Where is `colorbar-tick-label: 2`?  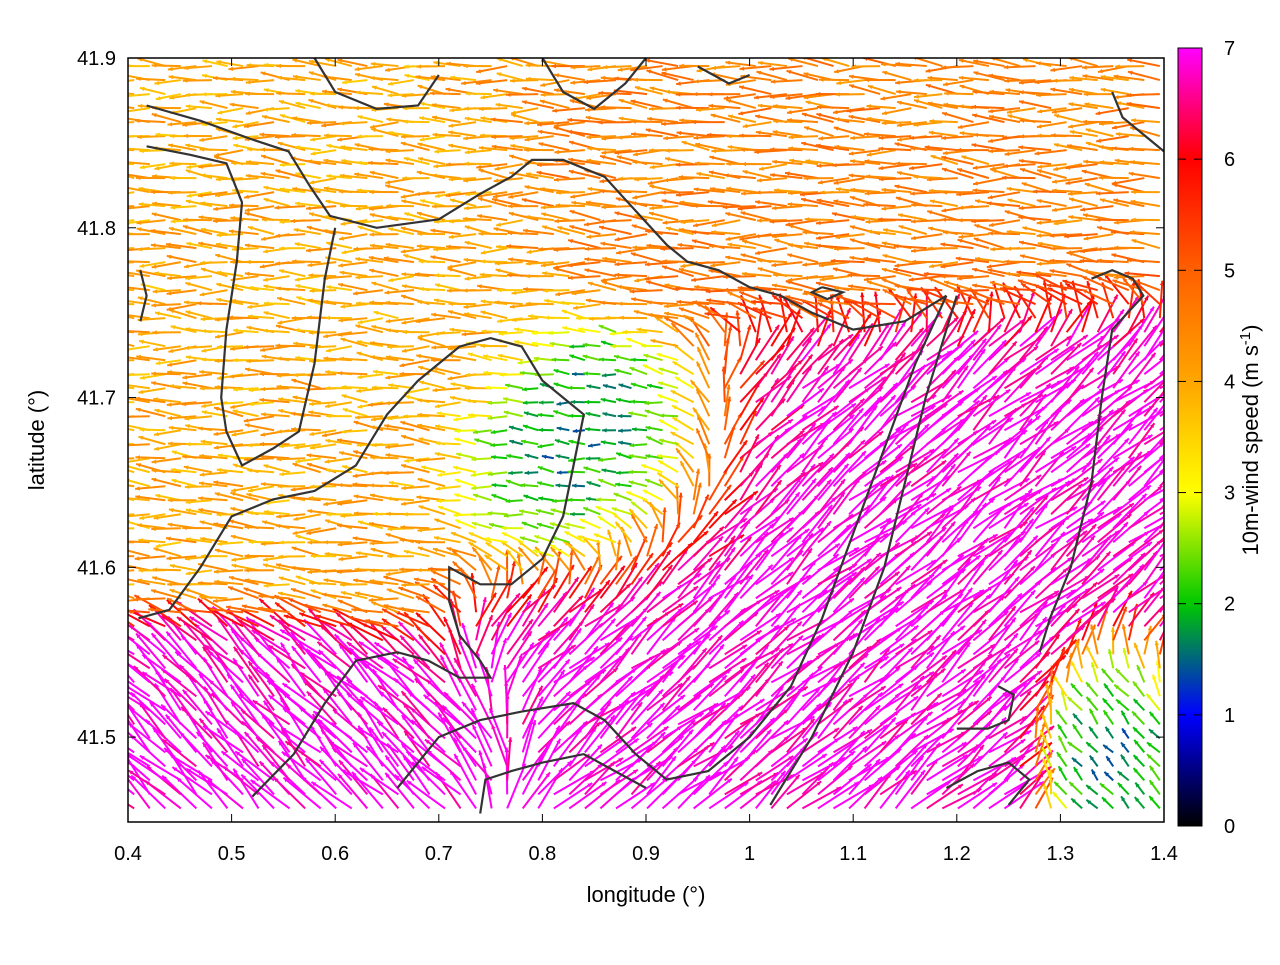
colorbar-tick-label: 2 is located at coordinates (1229, 605).